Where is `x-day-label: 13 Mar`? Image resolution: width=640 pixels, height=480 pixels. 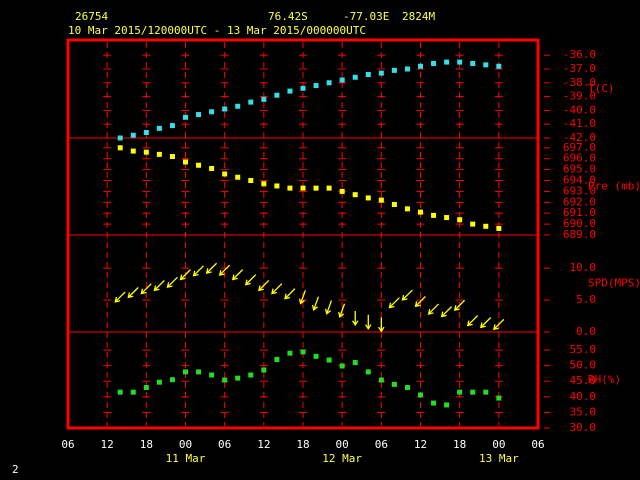 x-day-label: 13 Mar is located at coordinates (499, 458).